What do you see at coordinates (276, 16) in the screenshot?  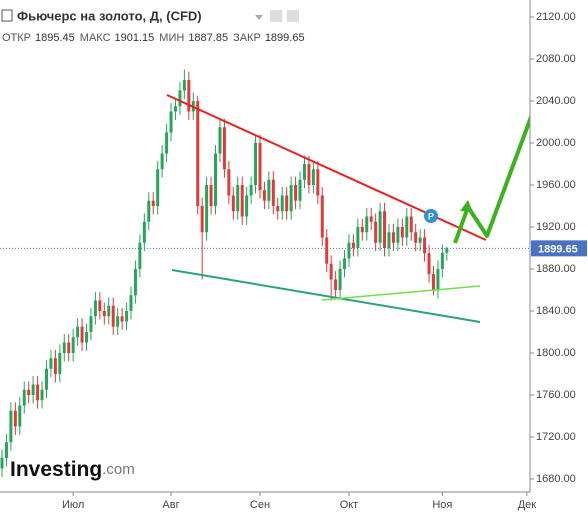 I see `settings-icon` at bounding box center [276, 16].